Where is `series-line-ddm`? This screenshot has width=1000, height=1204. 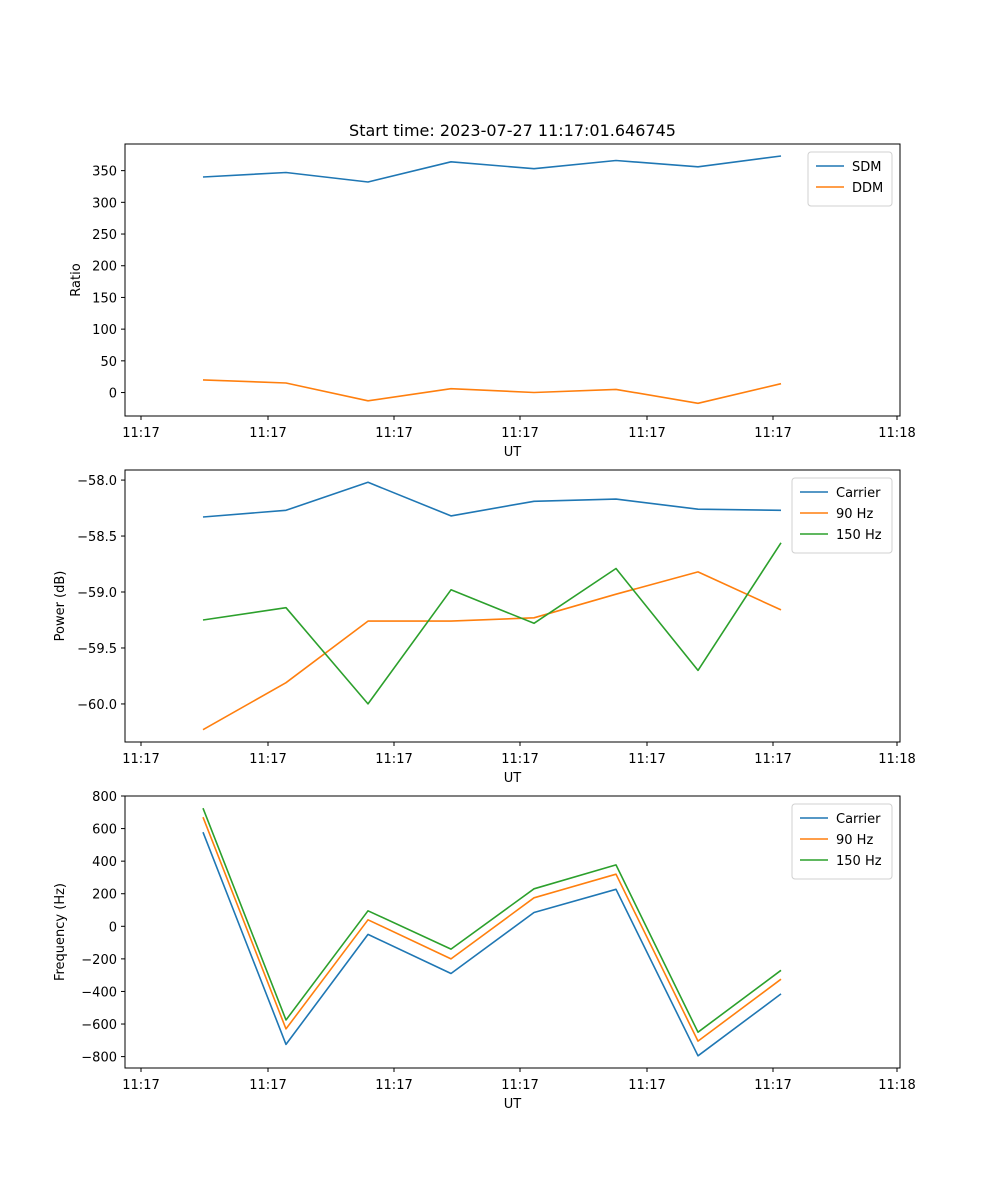
series-line-ddm is located at coordinates (492, 392).